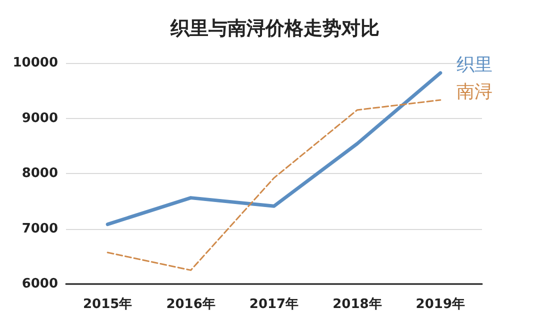  What do you see at coordinates (191, 304) in the screenshot?
I see `x-tick-label: 2016年` at bounding box center [191, 304].